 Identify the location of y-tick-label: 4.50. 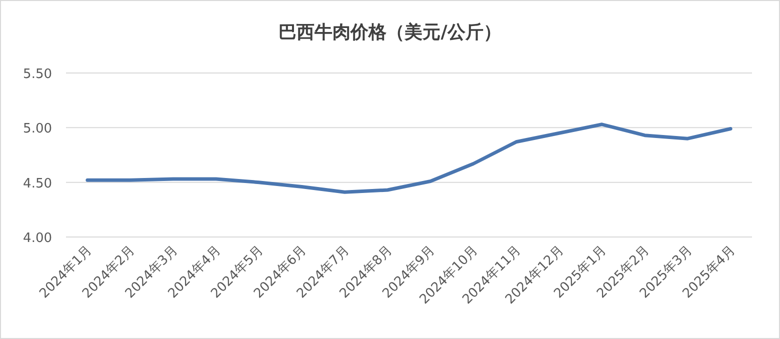
(37, 184).